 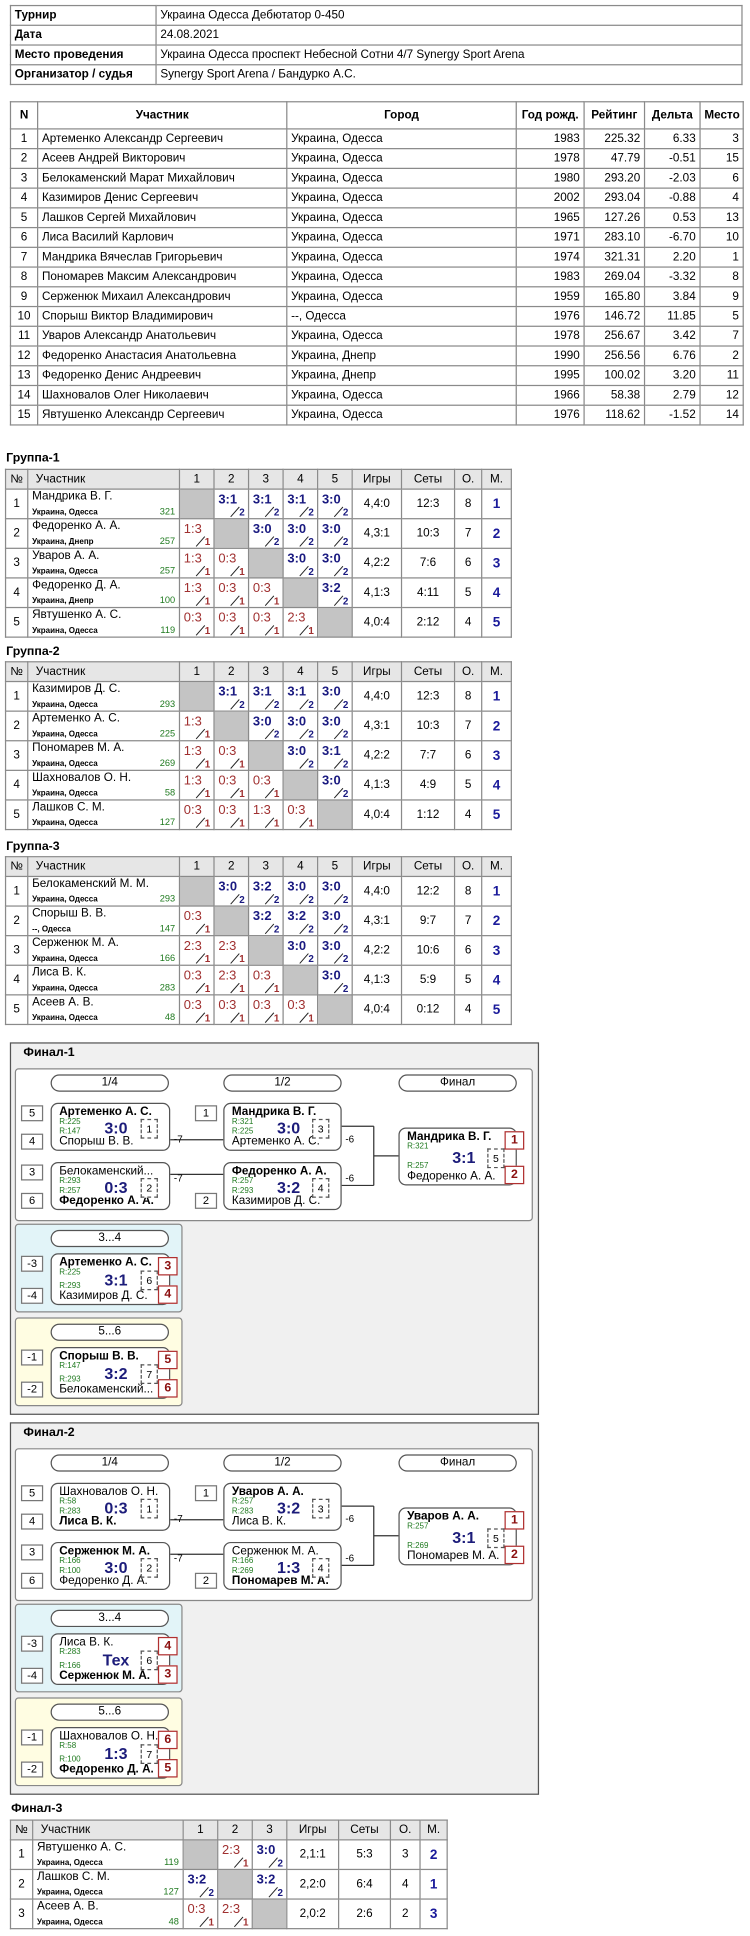 What do you see at coordinates (275, 1141) in the screenshot?
I see `player-name: Артеменко А. С.` at bounding box center [275, 1141].